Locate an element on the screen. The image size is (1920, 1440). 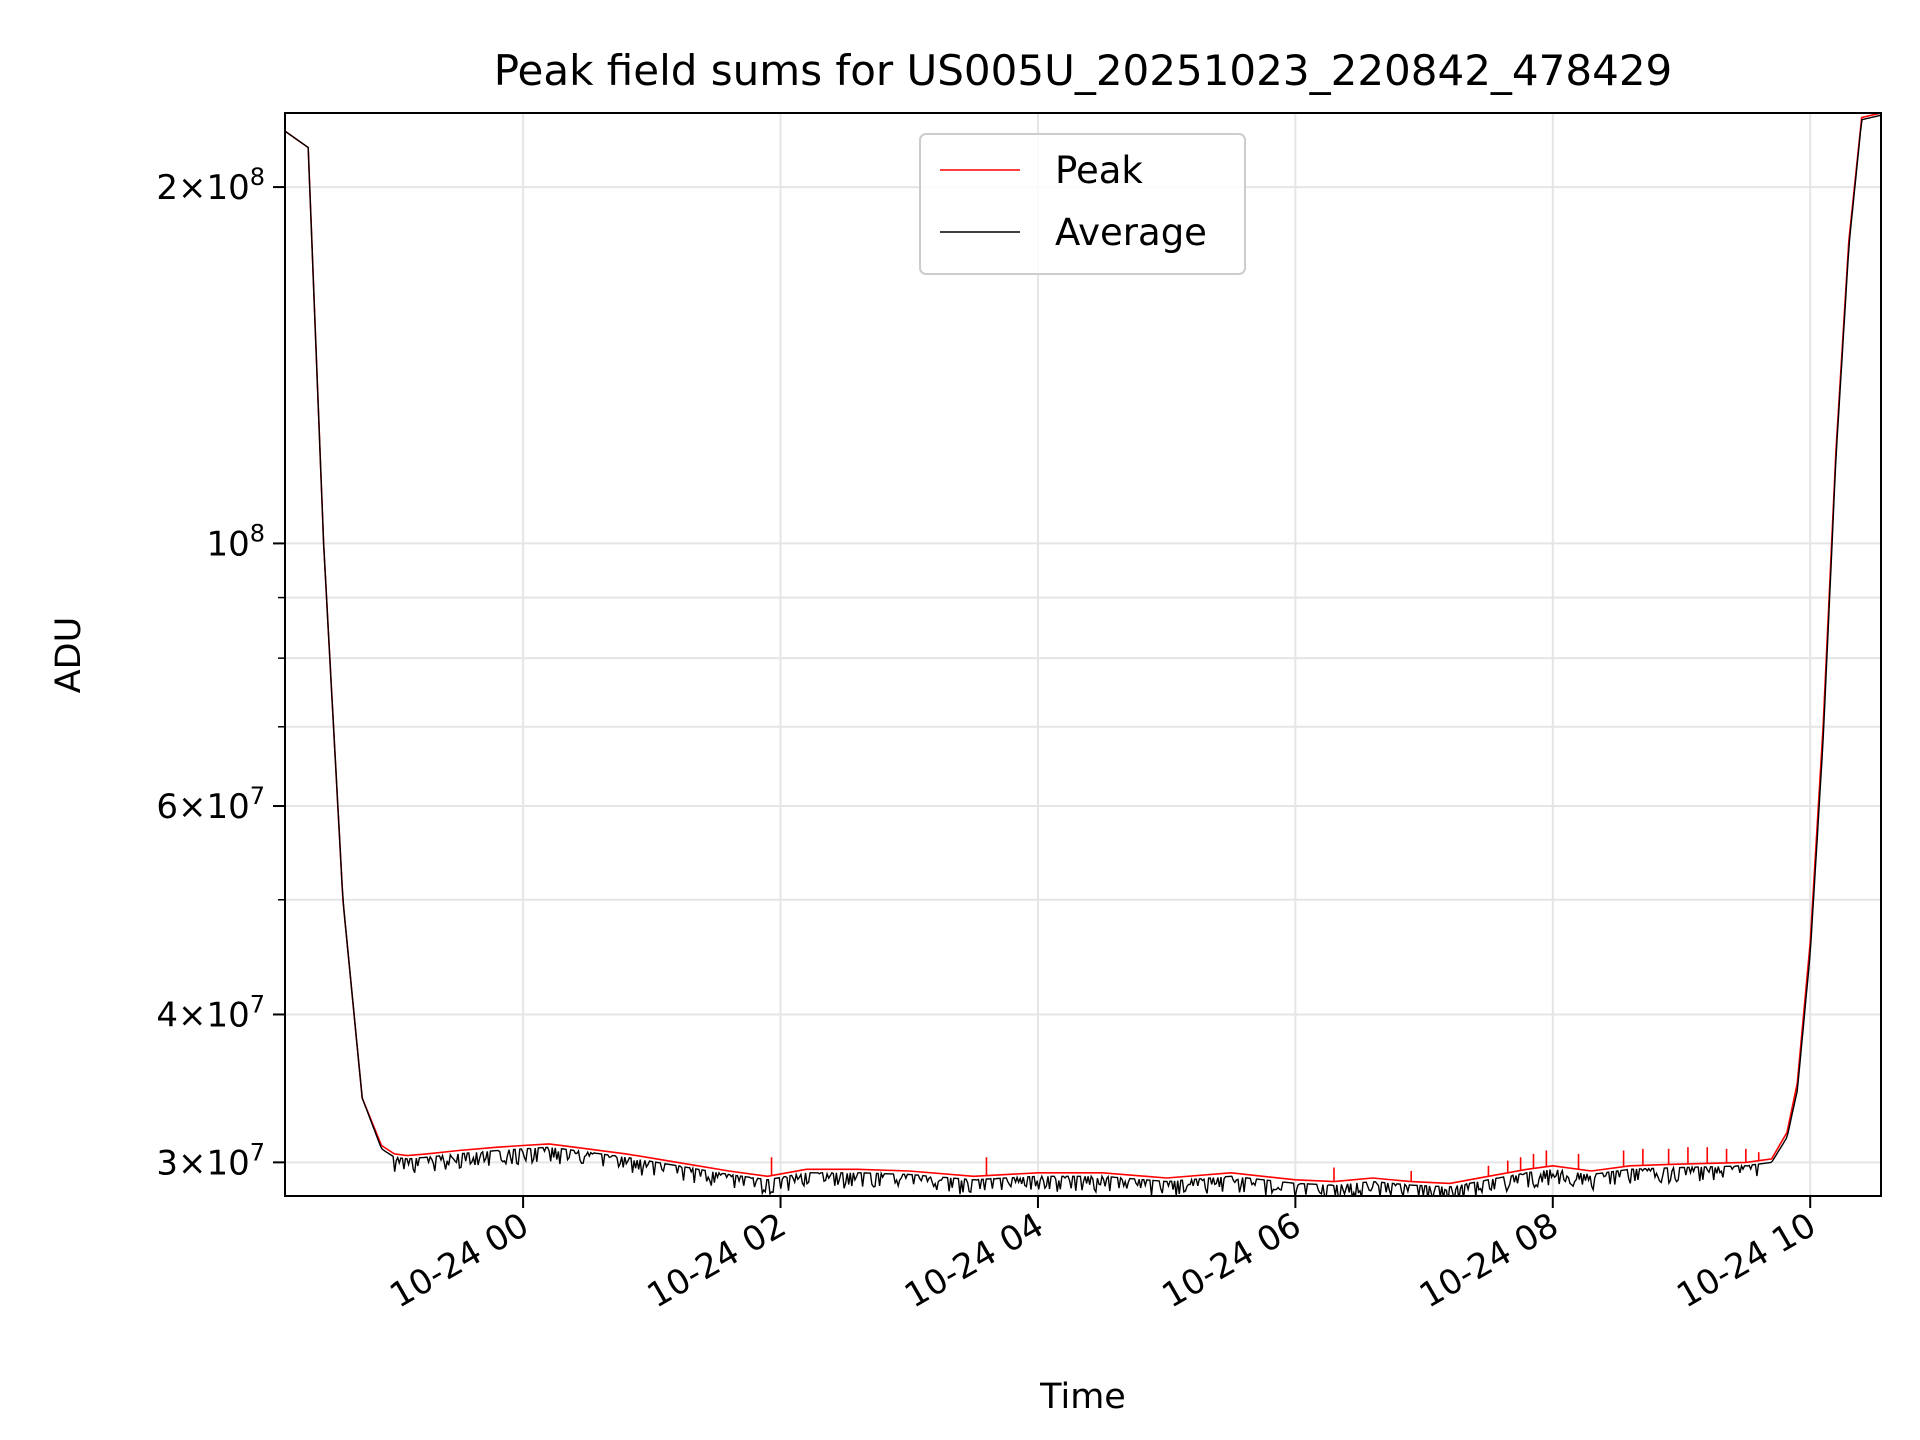
y-tick-label: 108 is located at coordinates (235, 541).